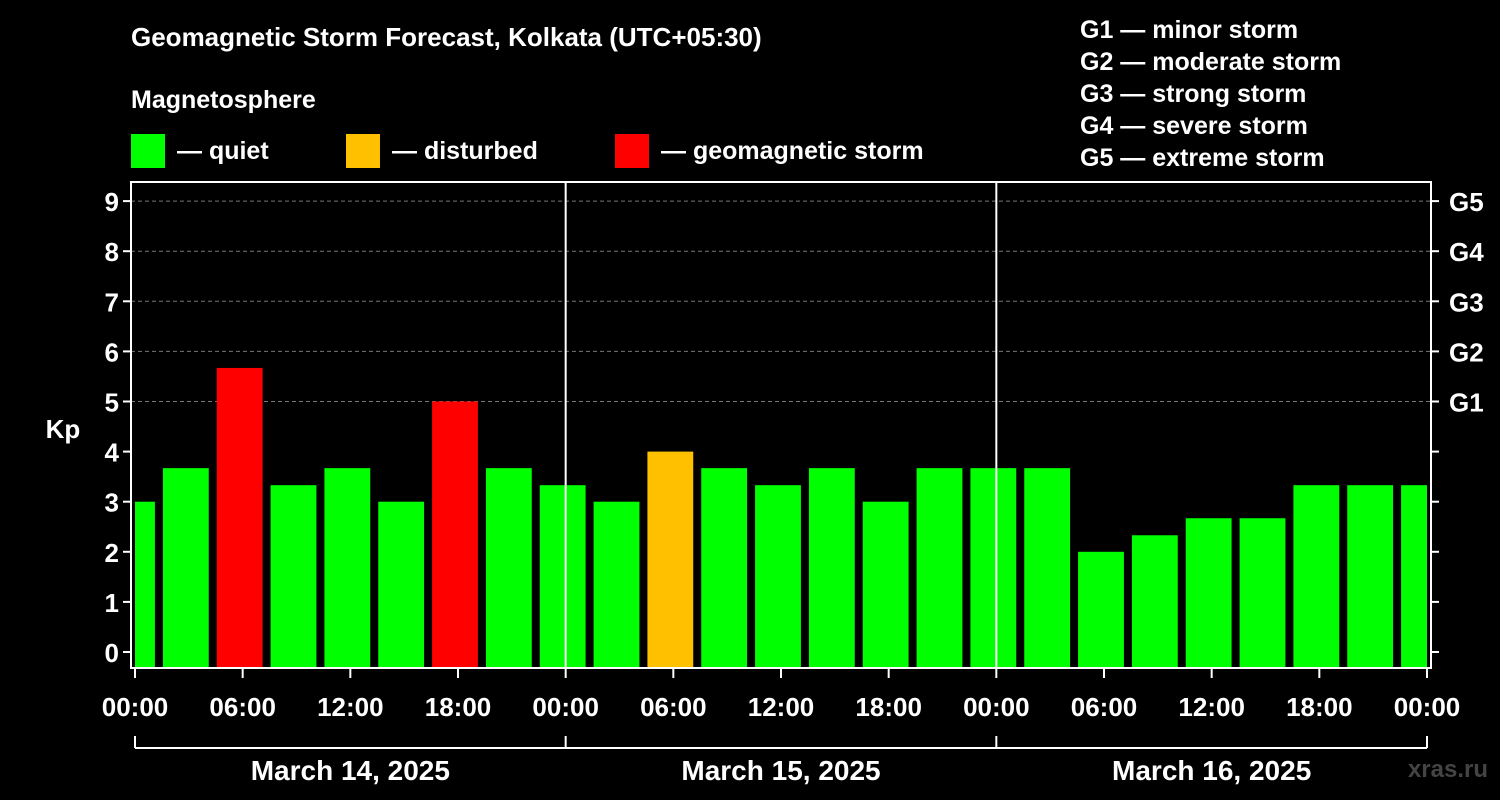  Describe the element at coordinates (363, 151) in the screenshot. I see `legend-disturbed-swatch` at that location.